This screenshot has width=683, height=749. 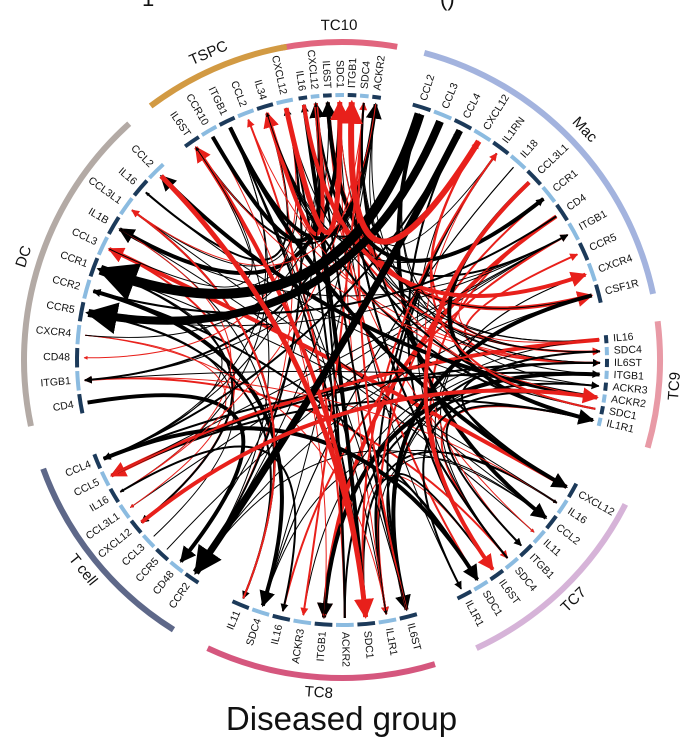 What do you see at coordinates (302, 622) in the screenshot?
I see `tick-tc8-ackr3` at bounding box center [302, 622].